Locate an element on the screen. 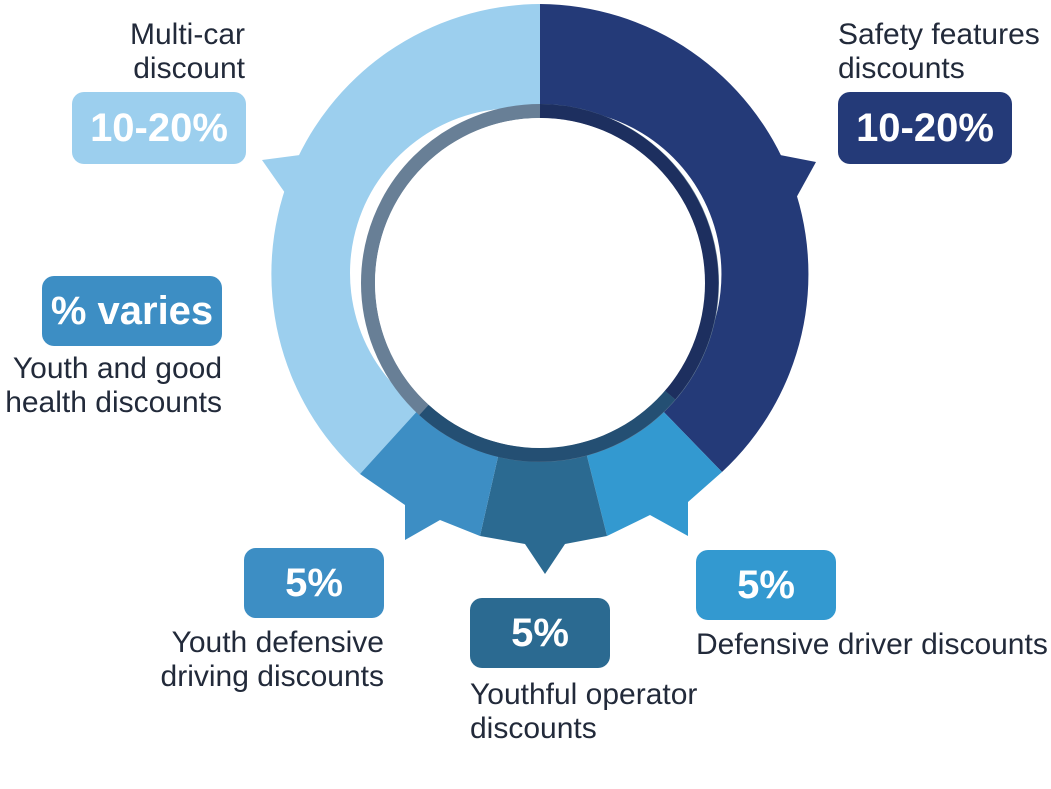  inner-ring-dark-arc is located at coordinates (629, 252).